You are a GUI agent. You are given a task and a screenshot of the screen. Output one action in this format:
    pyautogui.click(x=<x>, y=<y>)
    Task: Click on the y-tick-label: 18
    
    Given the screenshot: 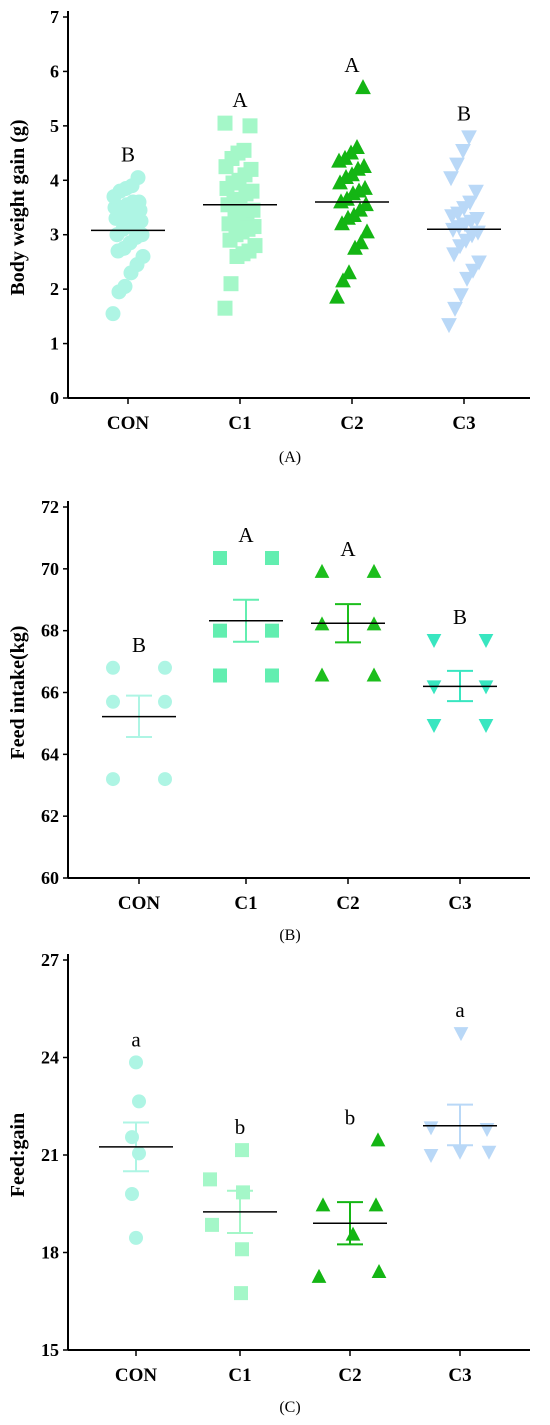 What is the action you would take?
    pyautogui.click(x=50, y=1253)
    